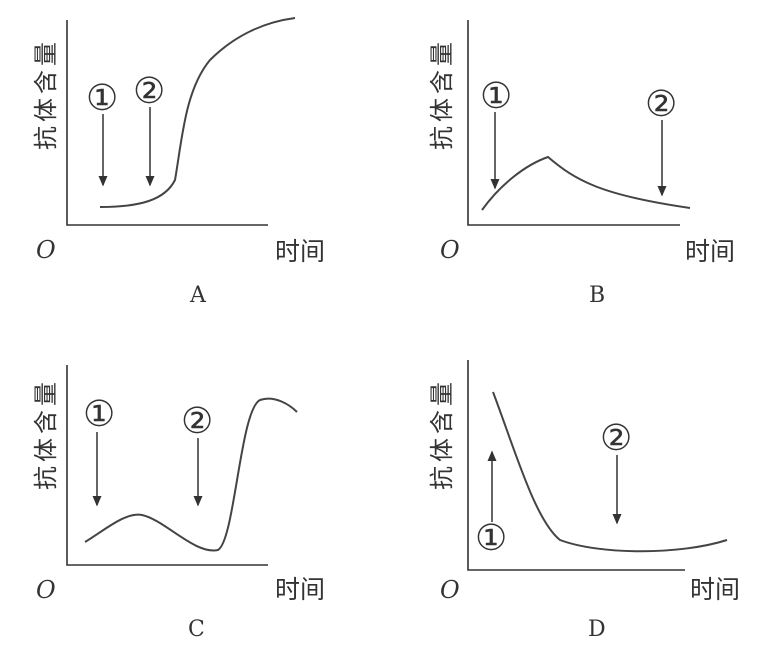 Image resolution: width=776 pixels, height=661 pixels. Describe the element at coordinates (196, 629) in the screenshot. I see `panel-label: C` at that location.